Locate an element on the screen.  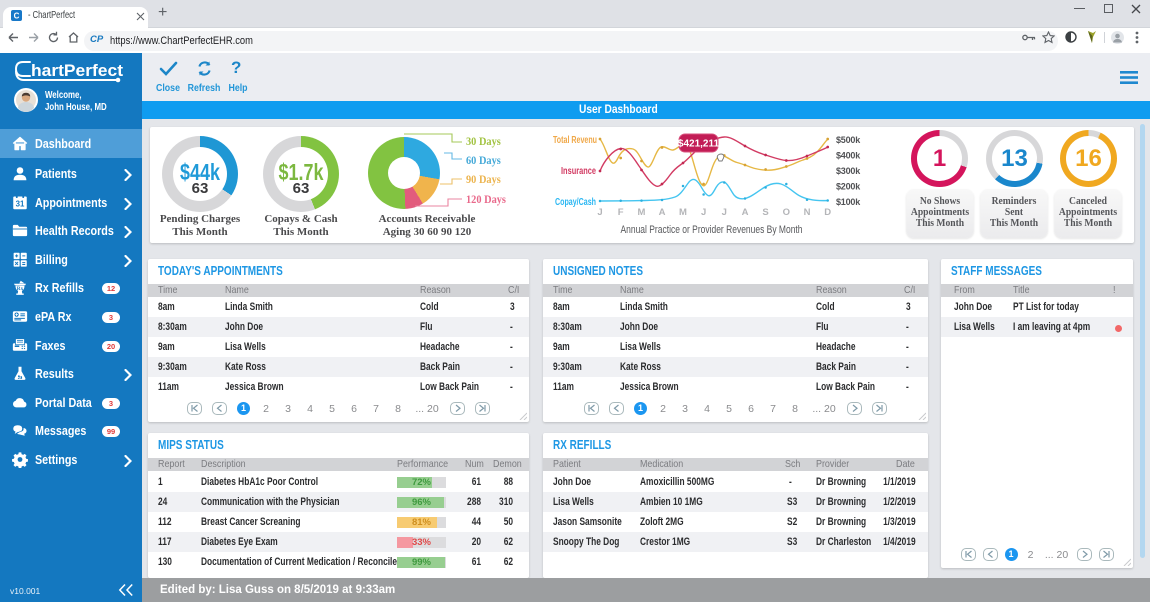
svg-text: Rx is located at coordinates (20, 289).